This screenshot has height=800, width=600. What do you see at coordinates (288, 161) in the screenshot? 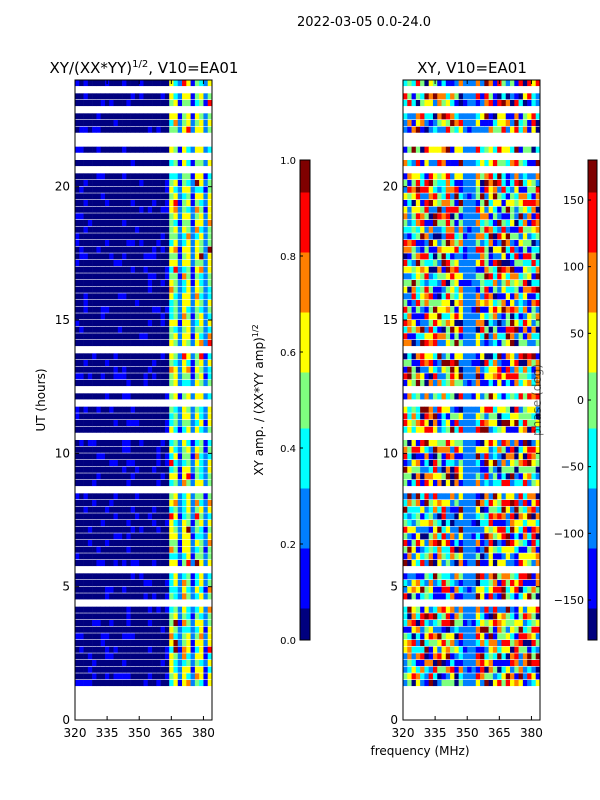
I see `colorbar-tick-label: 1.0` at bounding box center [288, 161].